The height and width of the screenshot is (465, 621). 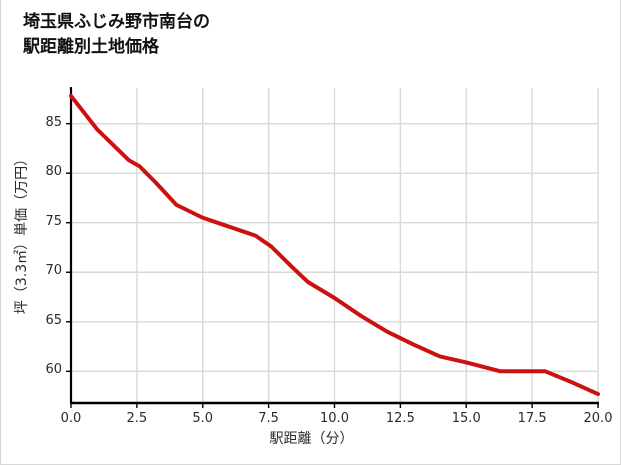 I want to click on x-tick-label: 0.0, so click(x=71, y=418).